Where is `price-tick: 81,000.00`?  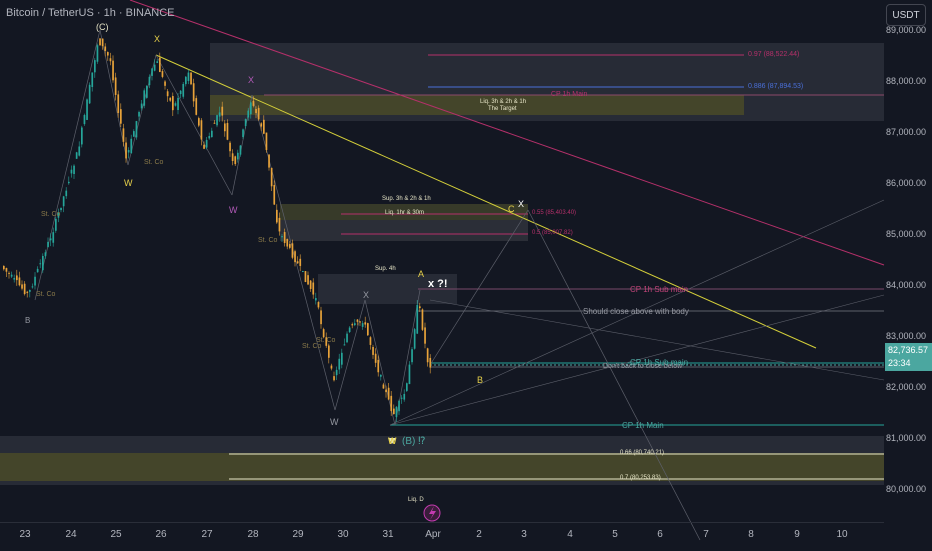 price-tick: 81,000.00 is located at coordinates (905, 438).